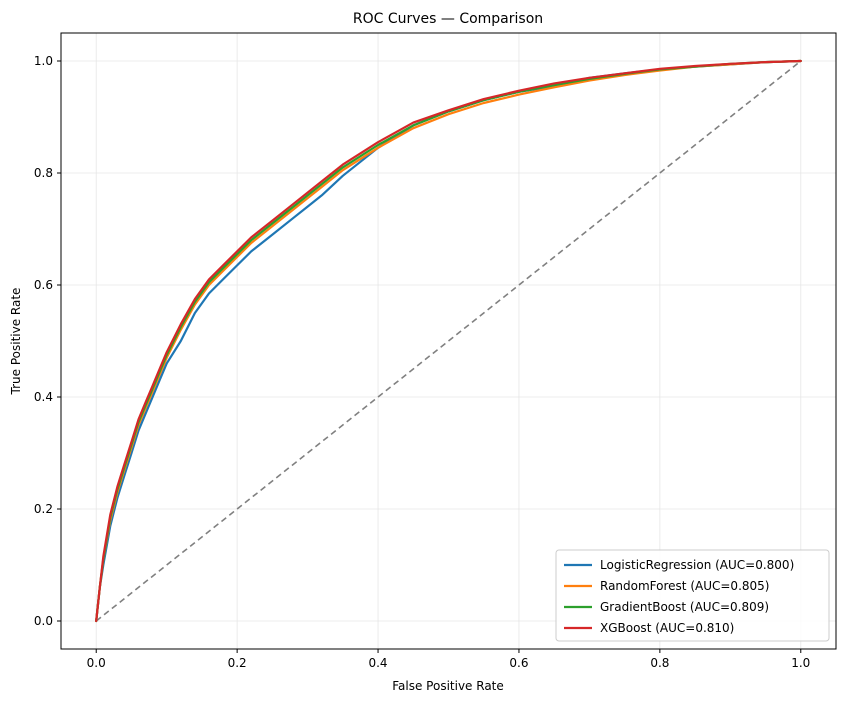 The image size is (846, 701). Describe the element at coordinates (47, 341) in the screenshot. I see `y-axis-ticks: 0.0 0.2 0.4 0.6 0.8 1.0` at that location.